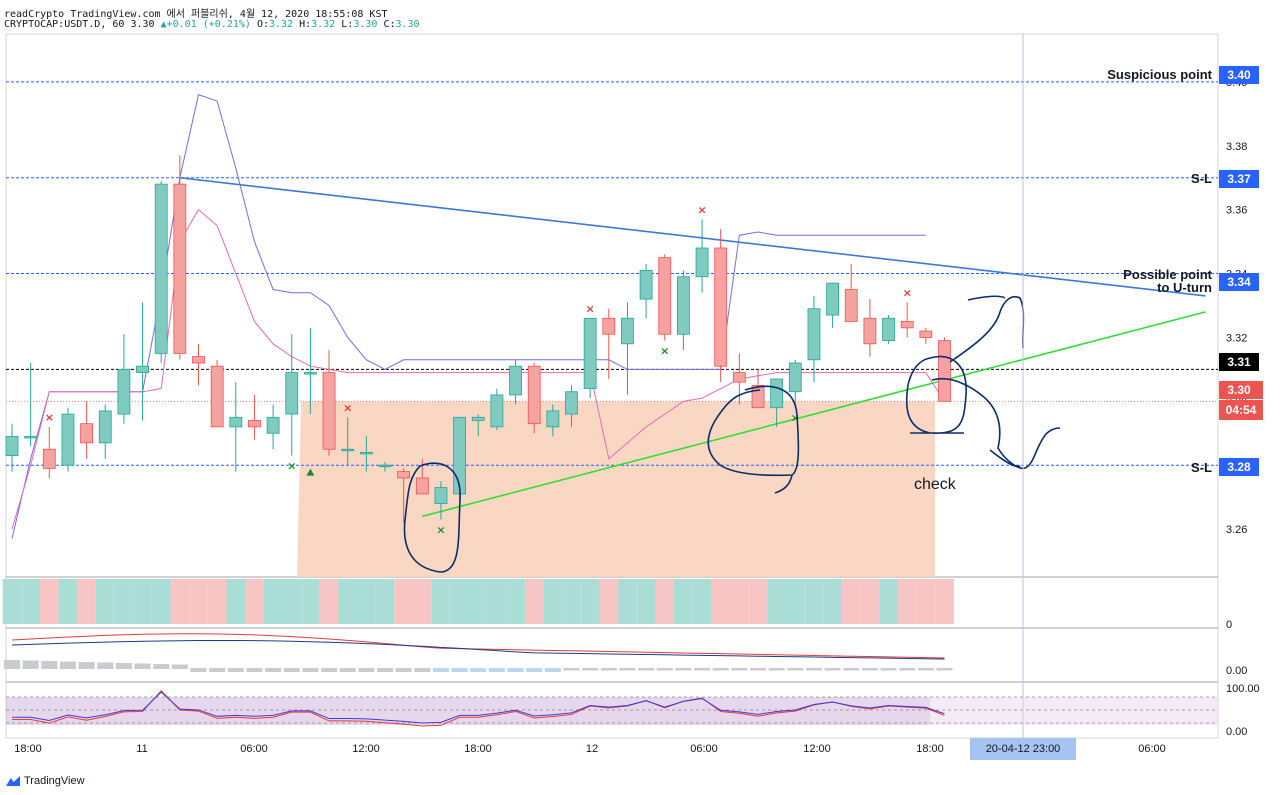 The height and width of the screenshot is (795, 1280). What do you see at coordinates (1201, 467) in the screenshot?
I see `annotation-sl-bottom: S-L` at bounding box center [1201, 467].